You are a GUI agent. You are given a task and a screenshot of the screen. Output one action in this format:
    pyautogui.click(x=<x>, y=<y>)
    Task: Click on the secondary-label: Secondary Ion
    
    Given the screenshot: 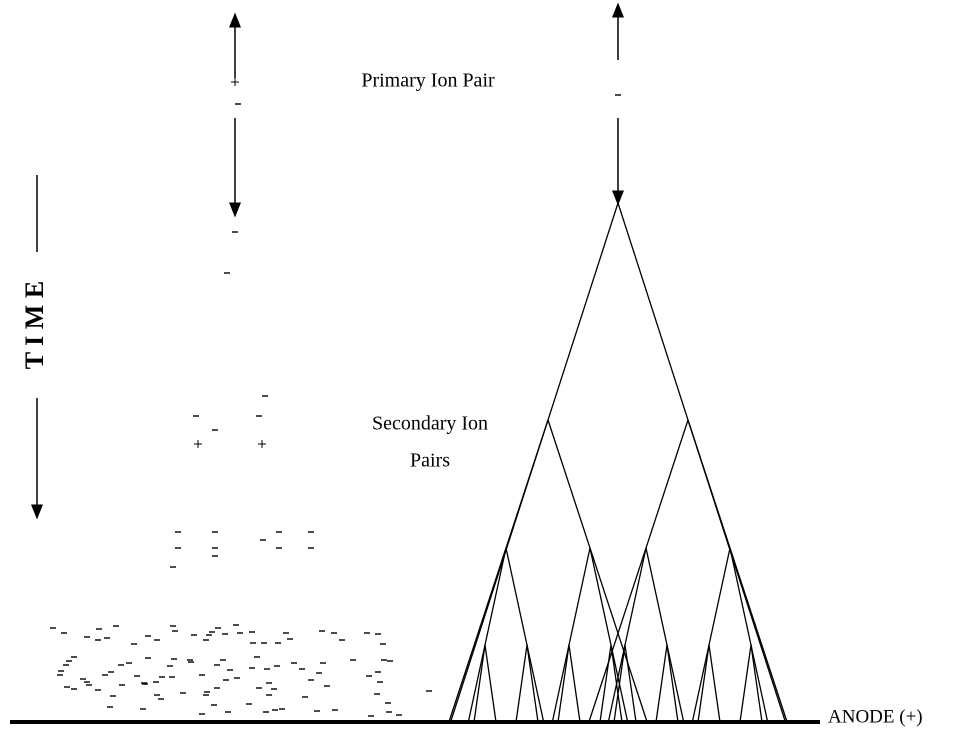 What is the action you would take?
    pyautogui.click(x=430, y=424)
    